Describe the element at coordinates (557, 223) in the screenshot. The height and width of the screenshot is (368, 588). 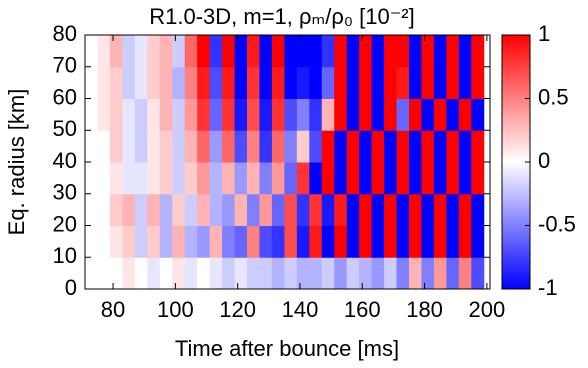
I see `colorbar-tick-label: -0.5` at that location.